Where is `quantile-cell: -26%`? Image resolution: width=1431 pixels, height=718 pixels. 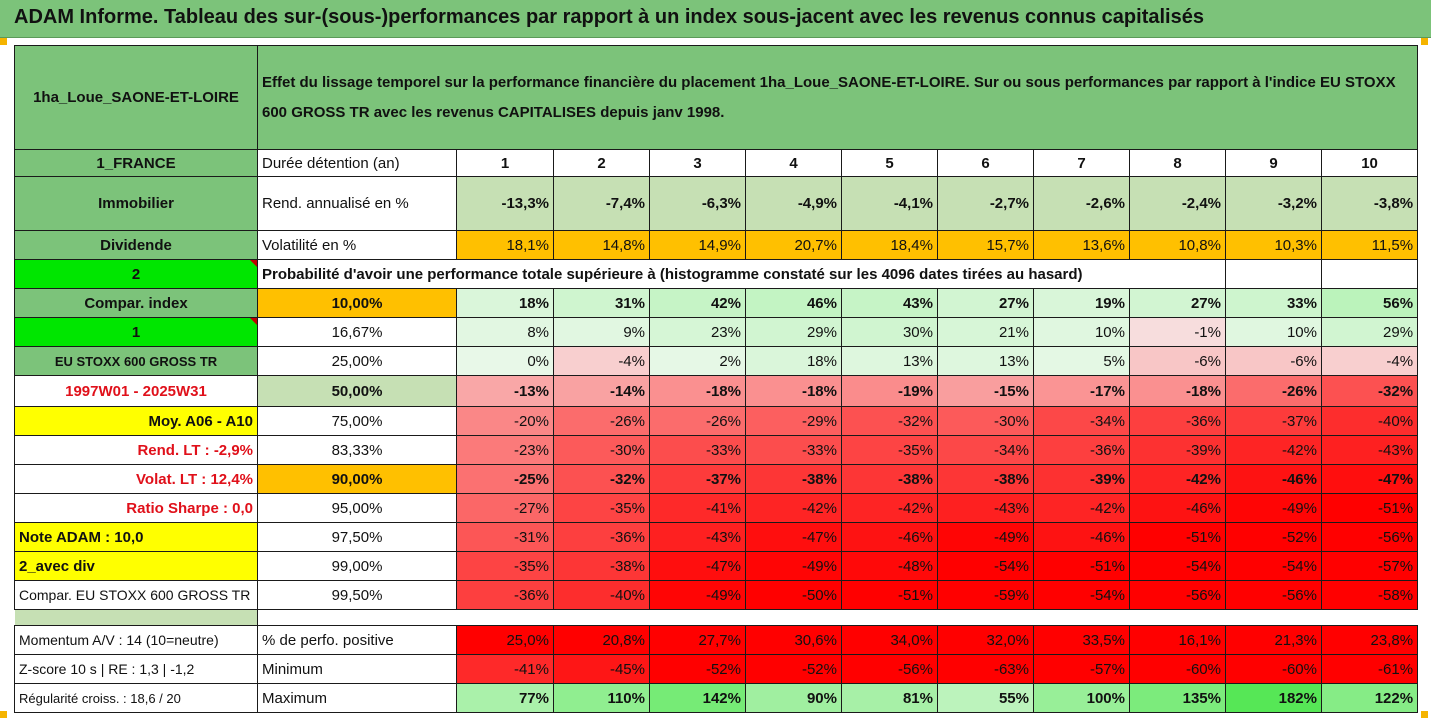 quantile-cell: -26% is located at coordinates (697, 421).